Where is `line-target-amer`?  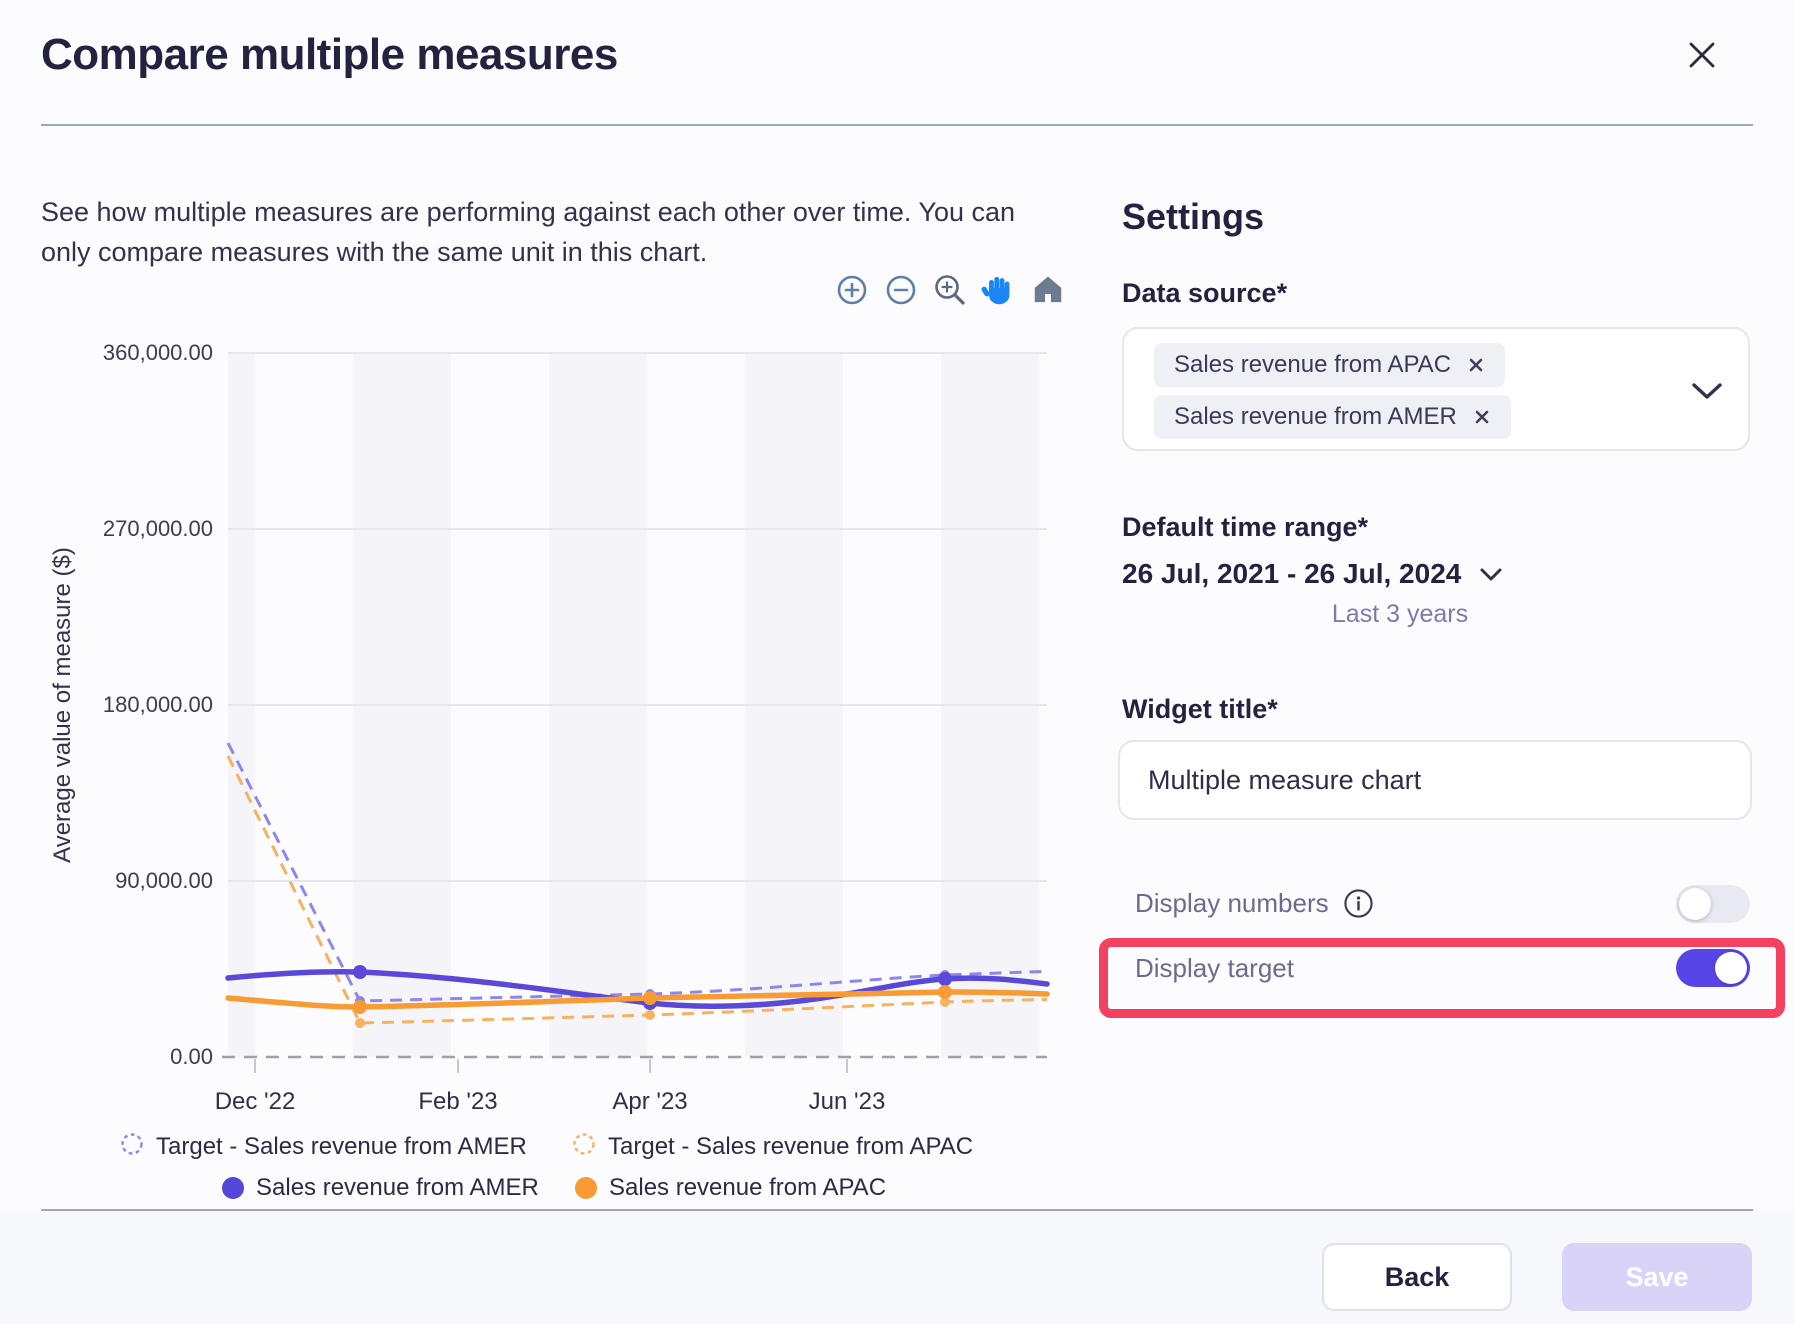
line-target-amer is located at coordinates (637, 872).